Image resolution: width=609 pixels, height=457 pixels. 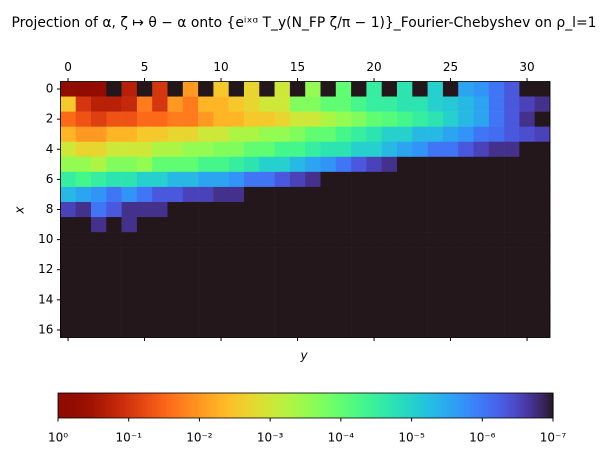 I want to click on y-tick-label: 10, so click(x=45, y=239).